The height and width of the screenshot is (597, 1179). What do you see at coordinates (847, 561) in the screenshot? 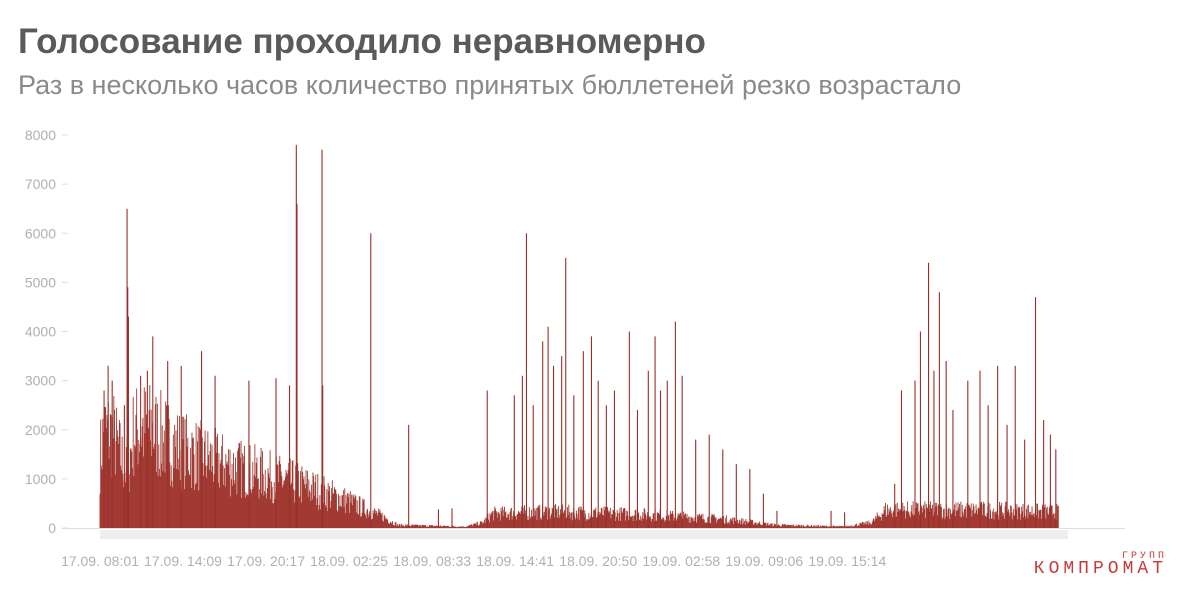
I see `x-tick-label: 19.09. 15:14` at bounding box center [847, 561].